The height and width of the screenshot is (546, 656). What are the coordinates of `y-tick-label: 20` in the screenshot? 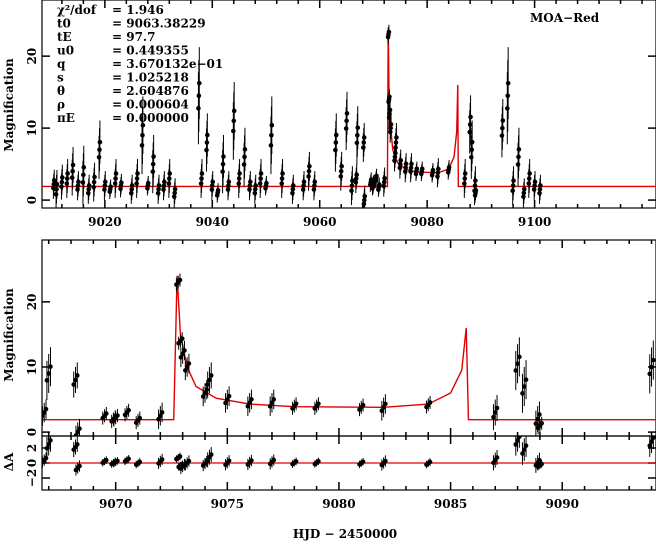 It's located at (32, 302).